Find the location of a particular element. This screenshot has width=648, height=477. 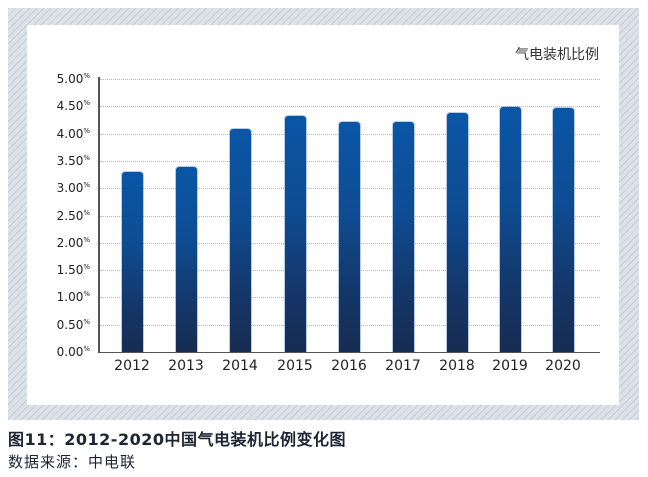

y-tick-label: 5.00% is located at coordinates (61, 79).